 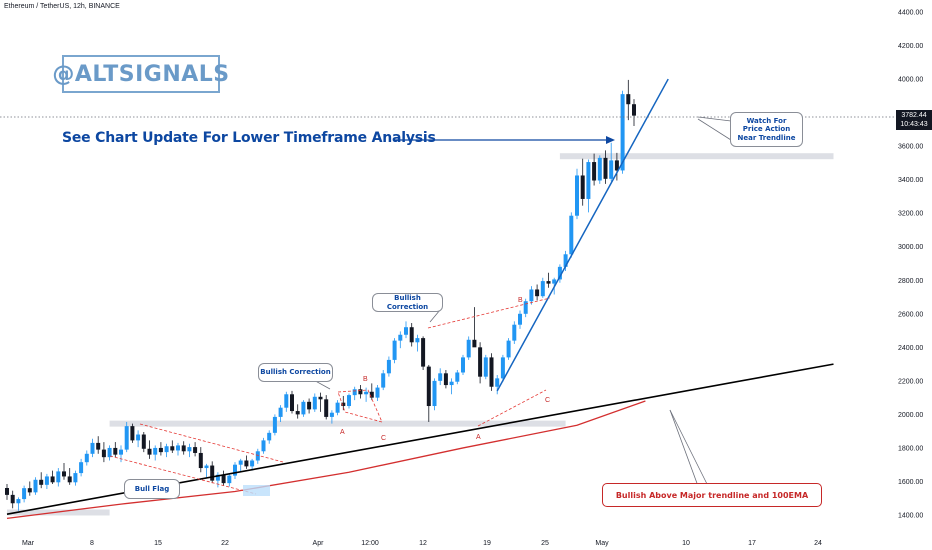 I want to click on correction-1-point-c: C, so click(x=383, y=438).